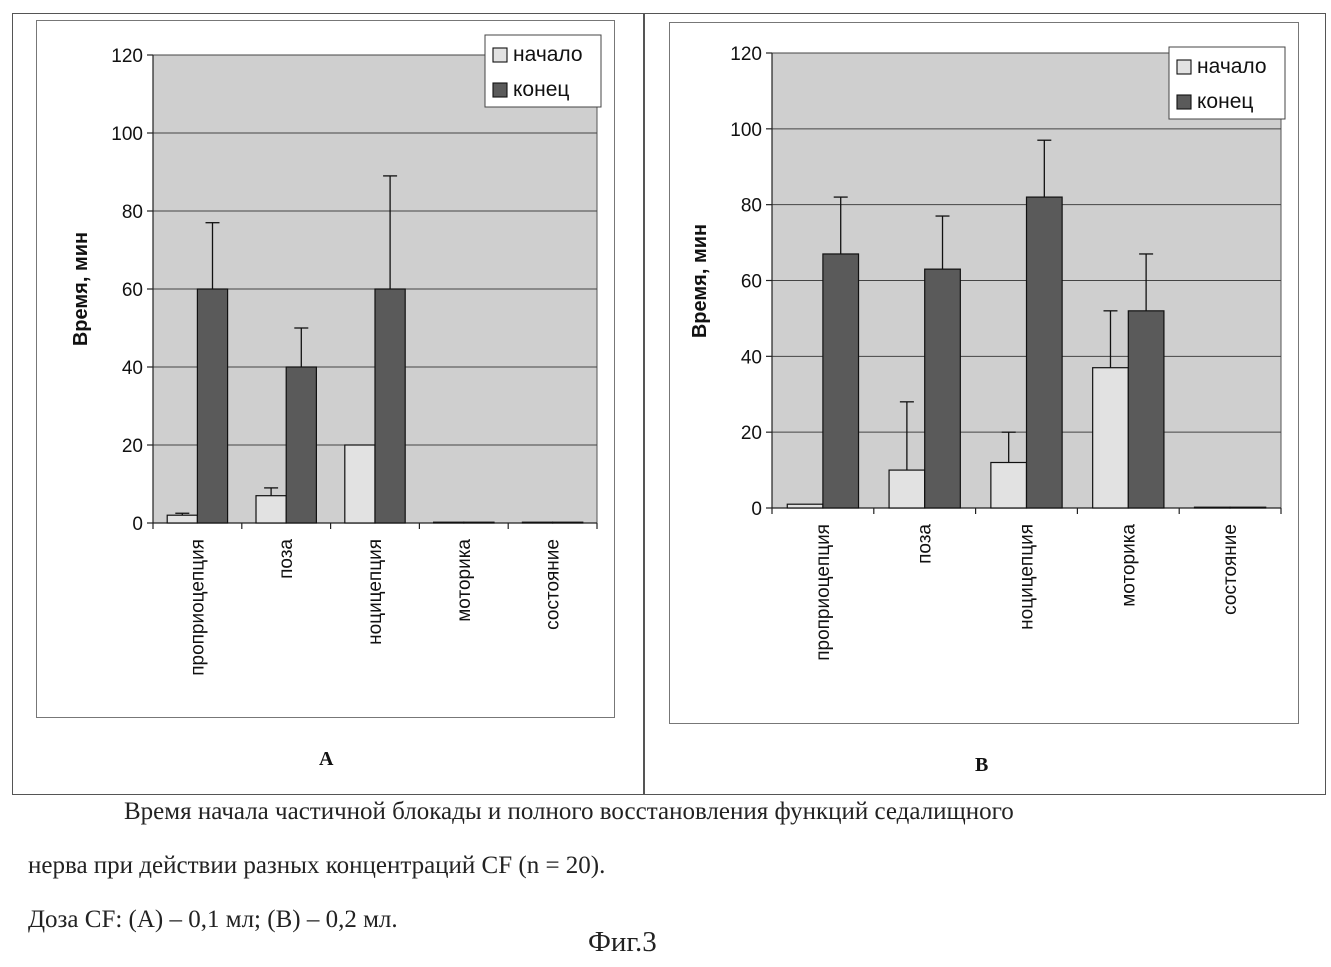  Describe the element at coordinates (326, 759) in the screenshot. I see `panel-a-label: A` at that location.